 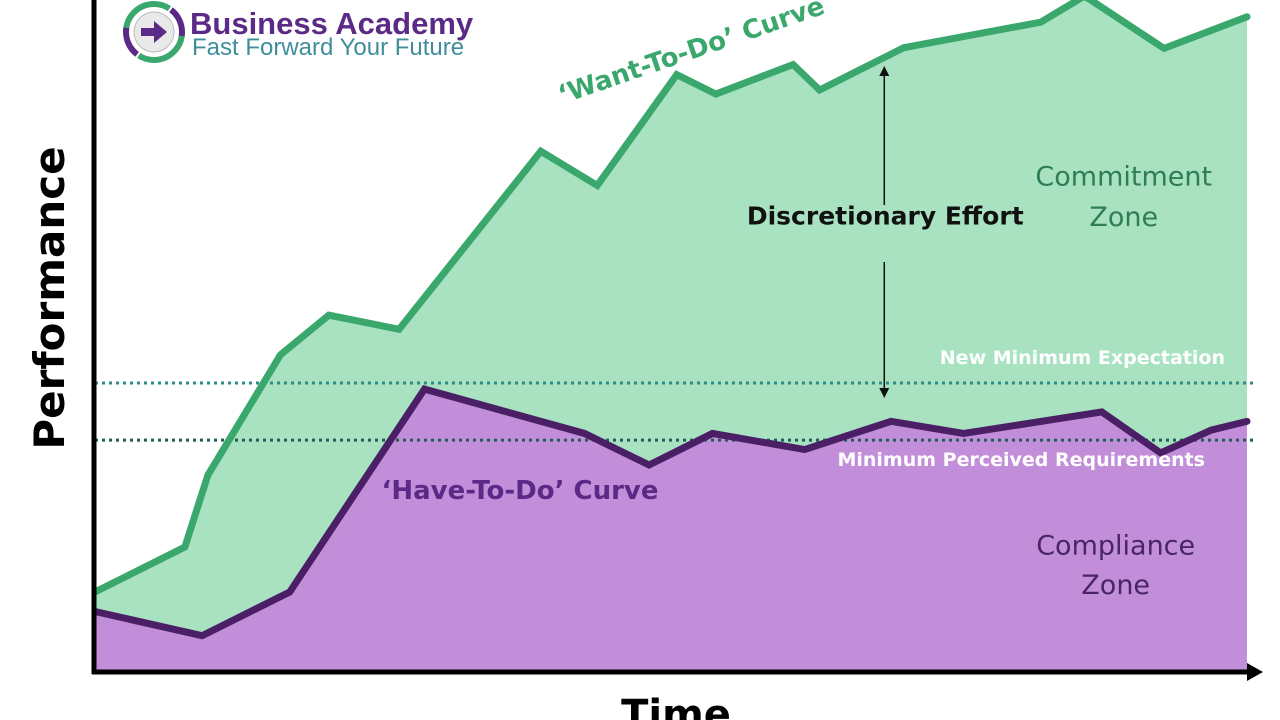 I want to click on x-axis-arrowhead, so click(x=1255, y=672).